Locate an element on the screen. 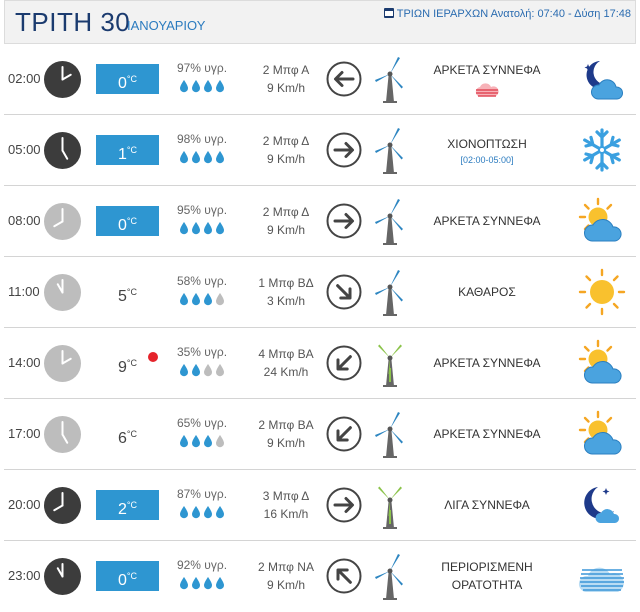 The width and height of the screenshot is (640, 612). forecast-time: 02:00 is located at coordinates (24, 78).